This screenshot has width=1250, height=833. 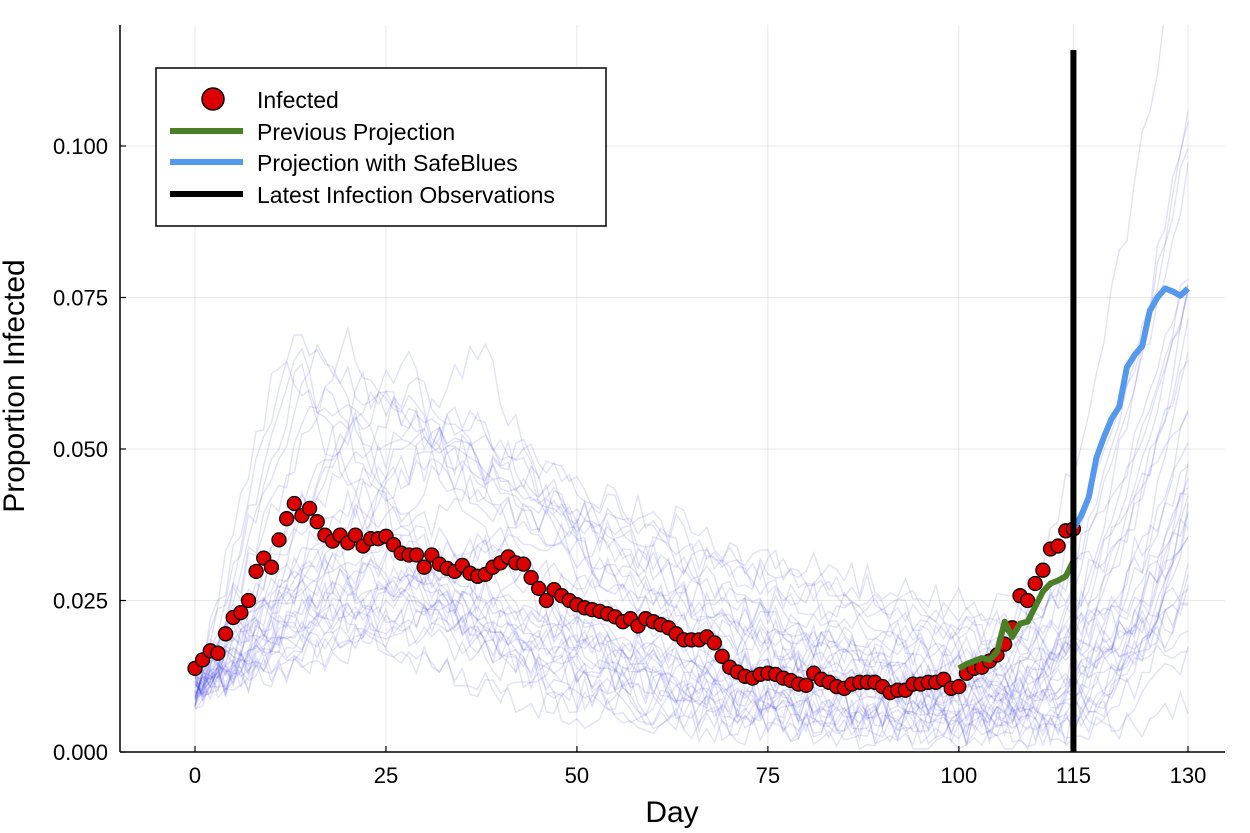 I want to click on y-tick-labels: 0.000 0.025 0.050 0.075 0.100, so click(x=80, y=449).